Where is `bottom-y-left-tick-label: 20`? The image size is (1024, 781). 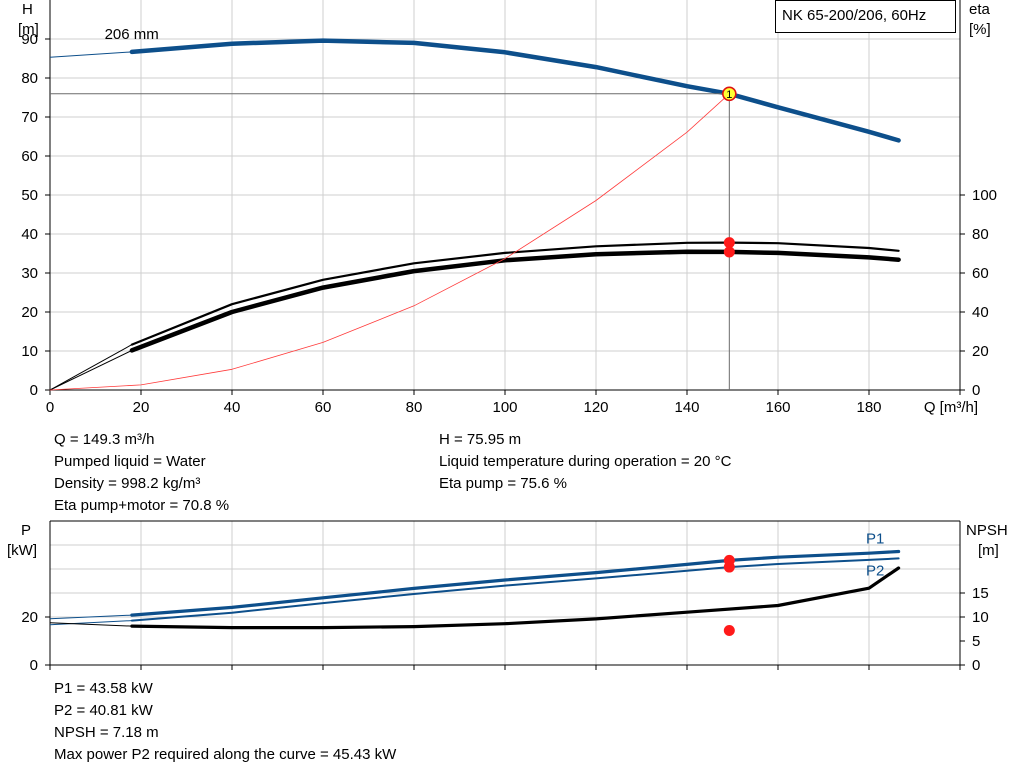 bottom-y-left-tick-label: 20 is located at coordinates (29, 617).